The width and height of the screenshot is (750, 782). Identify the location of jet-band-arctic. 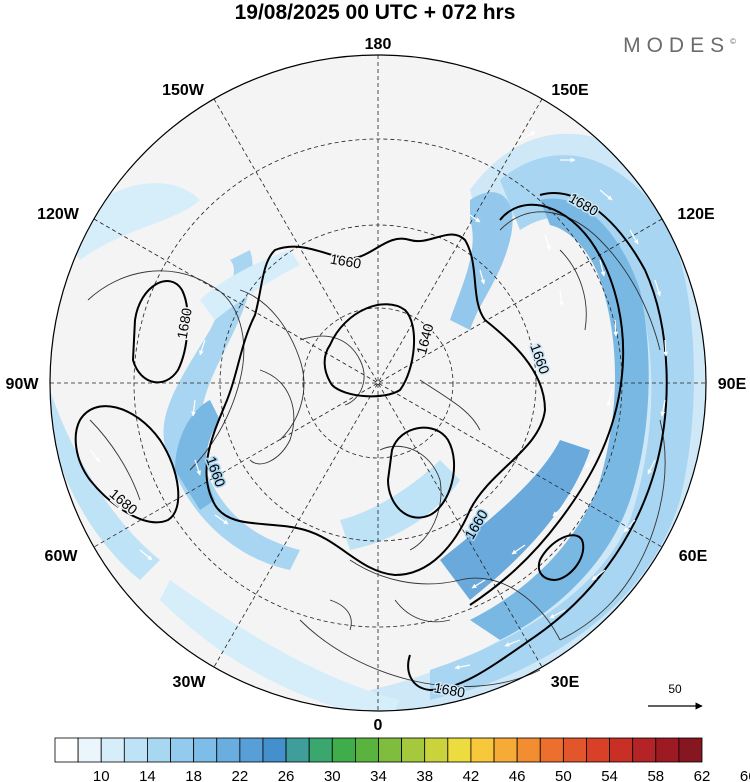
(250, 285).